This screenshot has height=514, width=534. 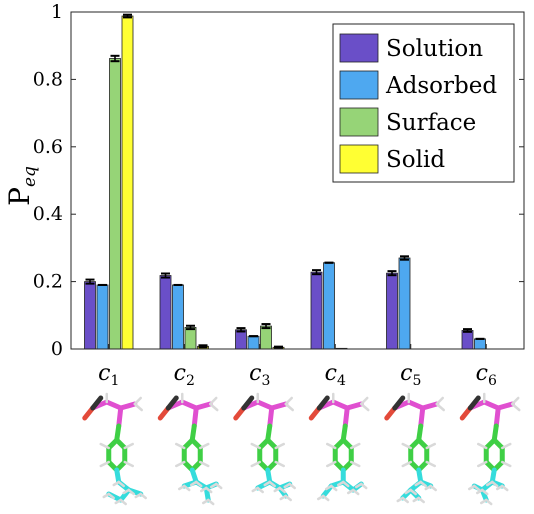 What do you see at coordinates (410, 375) in the screenshot?
I see `x-category-label-5: c5` at bounding box center [410, 375].